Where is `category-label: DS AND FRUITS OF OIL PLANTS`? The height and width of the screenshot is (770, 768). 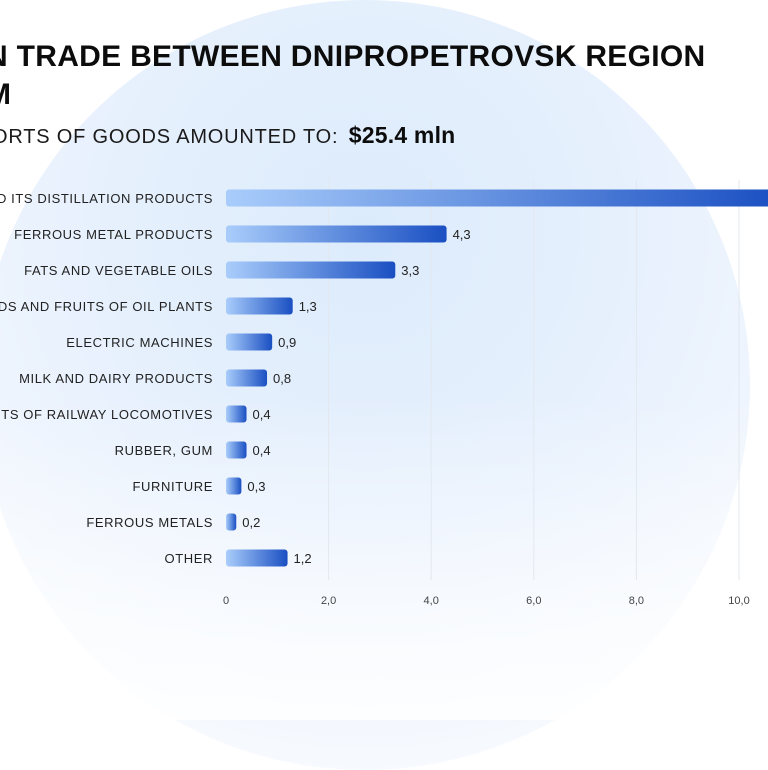 category-label: DS AND FRUITS OF OIL PLANTS is located at coordinates (106, 306).